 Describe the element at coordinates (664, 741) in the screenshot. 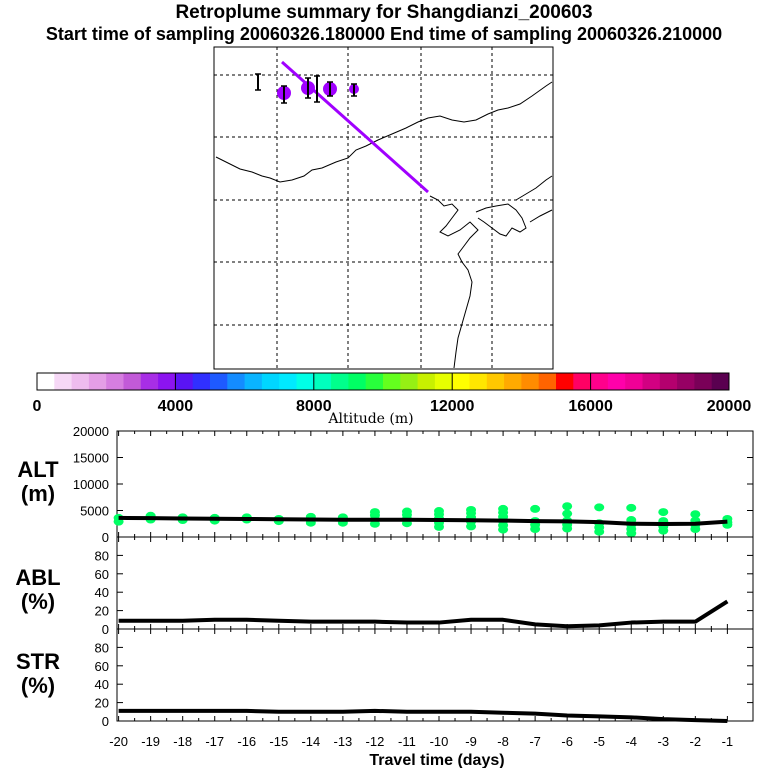

I see `x-tick-label: -3` at that location.